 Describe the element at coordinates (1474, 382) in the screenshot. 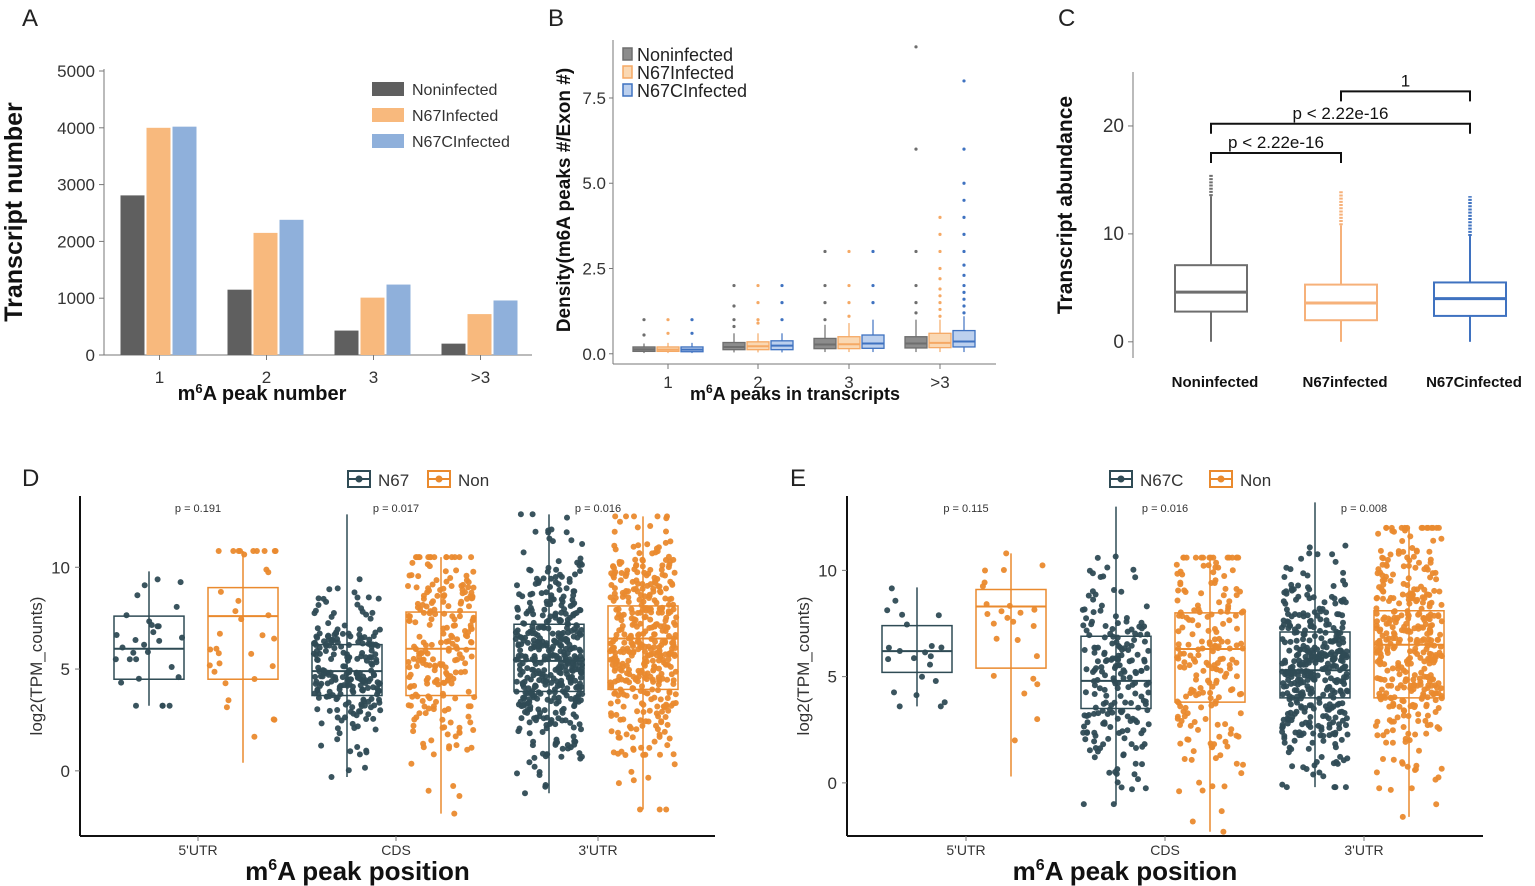

I see `c-x-tick-label: N67Cinfected` at that location.